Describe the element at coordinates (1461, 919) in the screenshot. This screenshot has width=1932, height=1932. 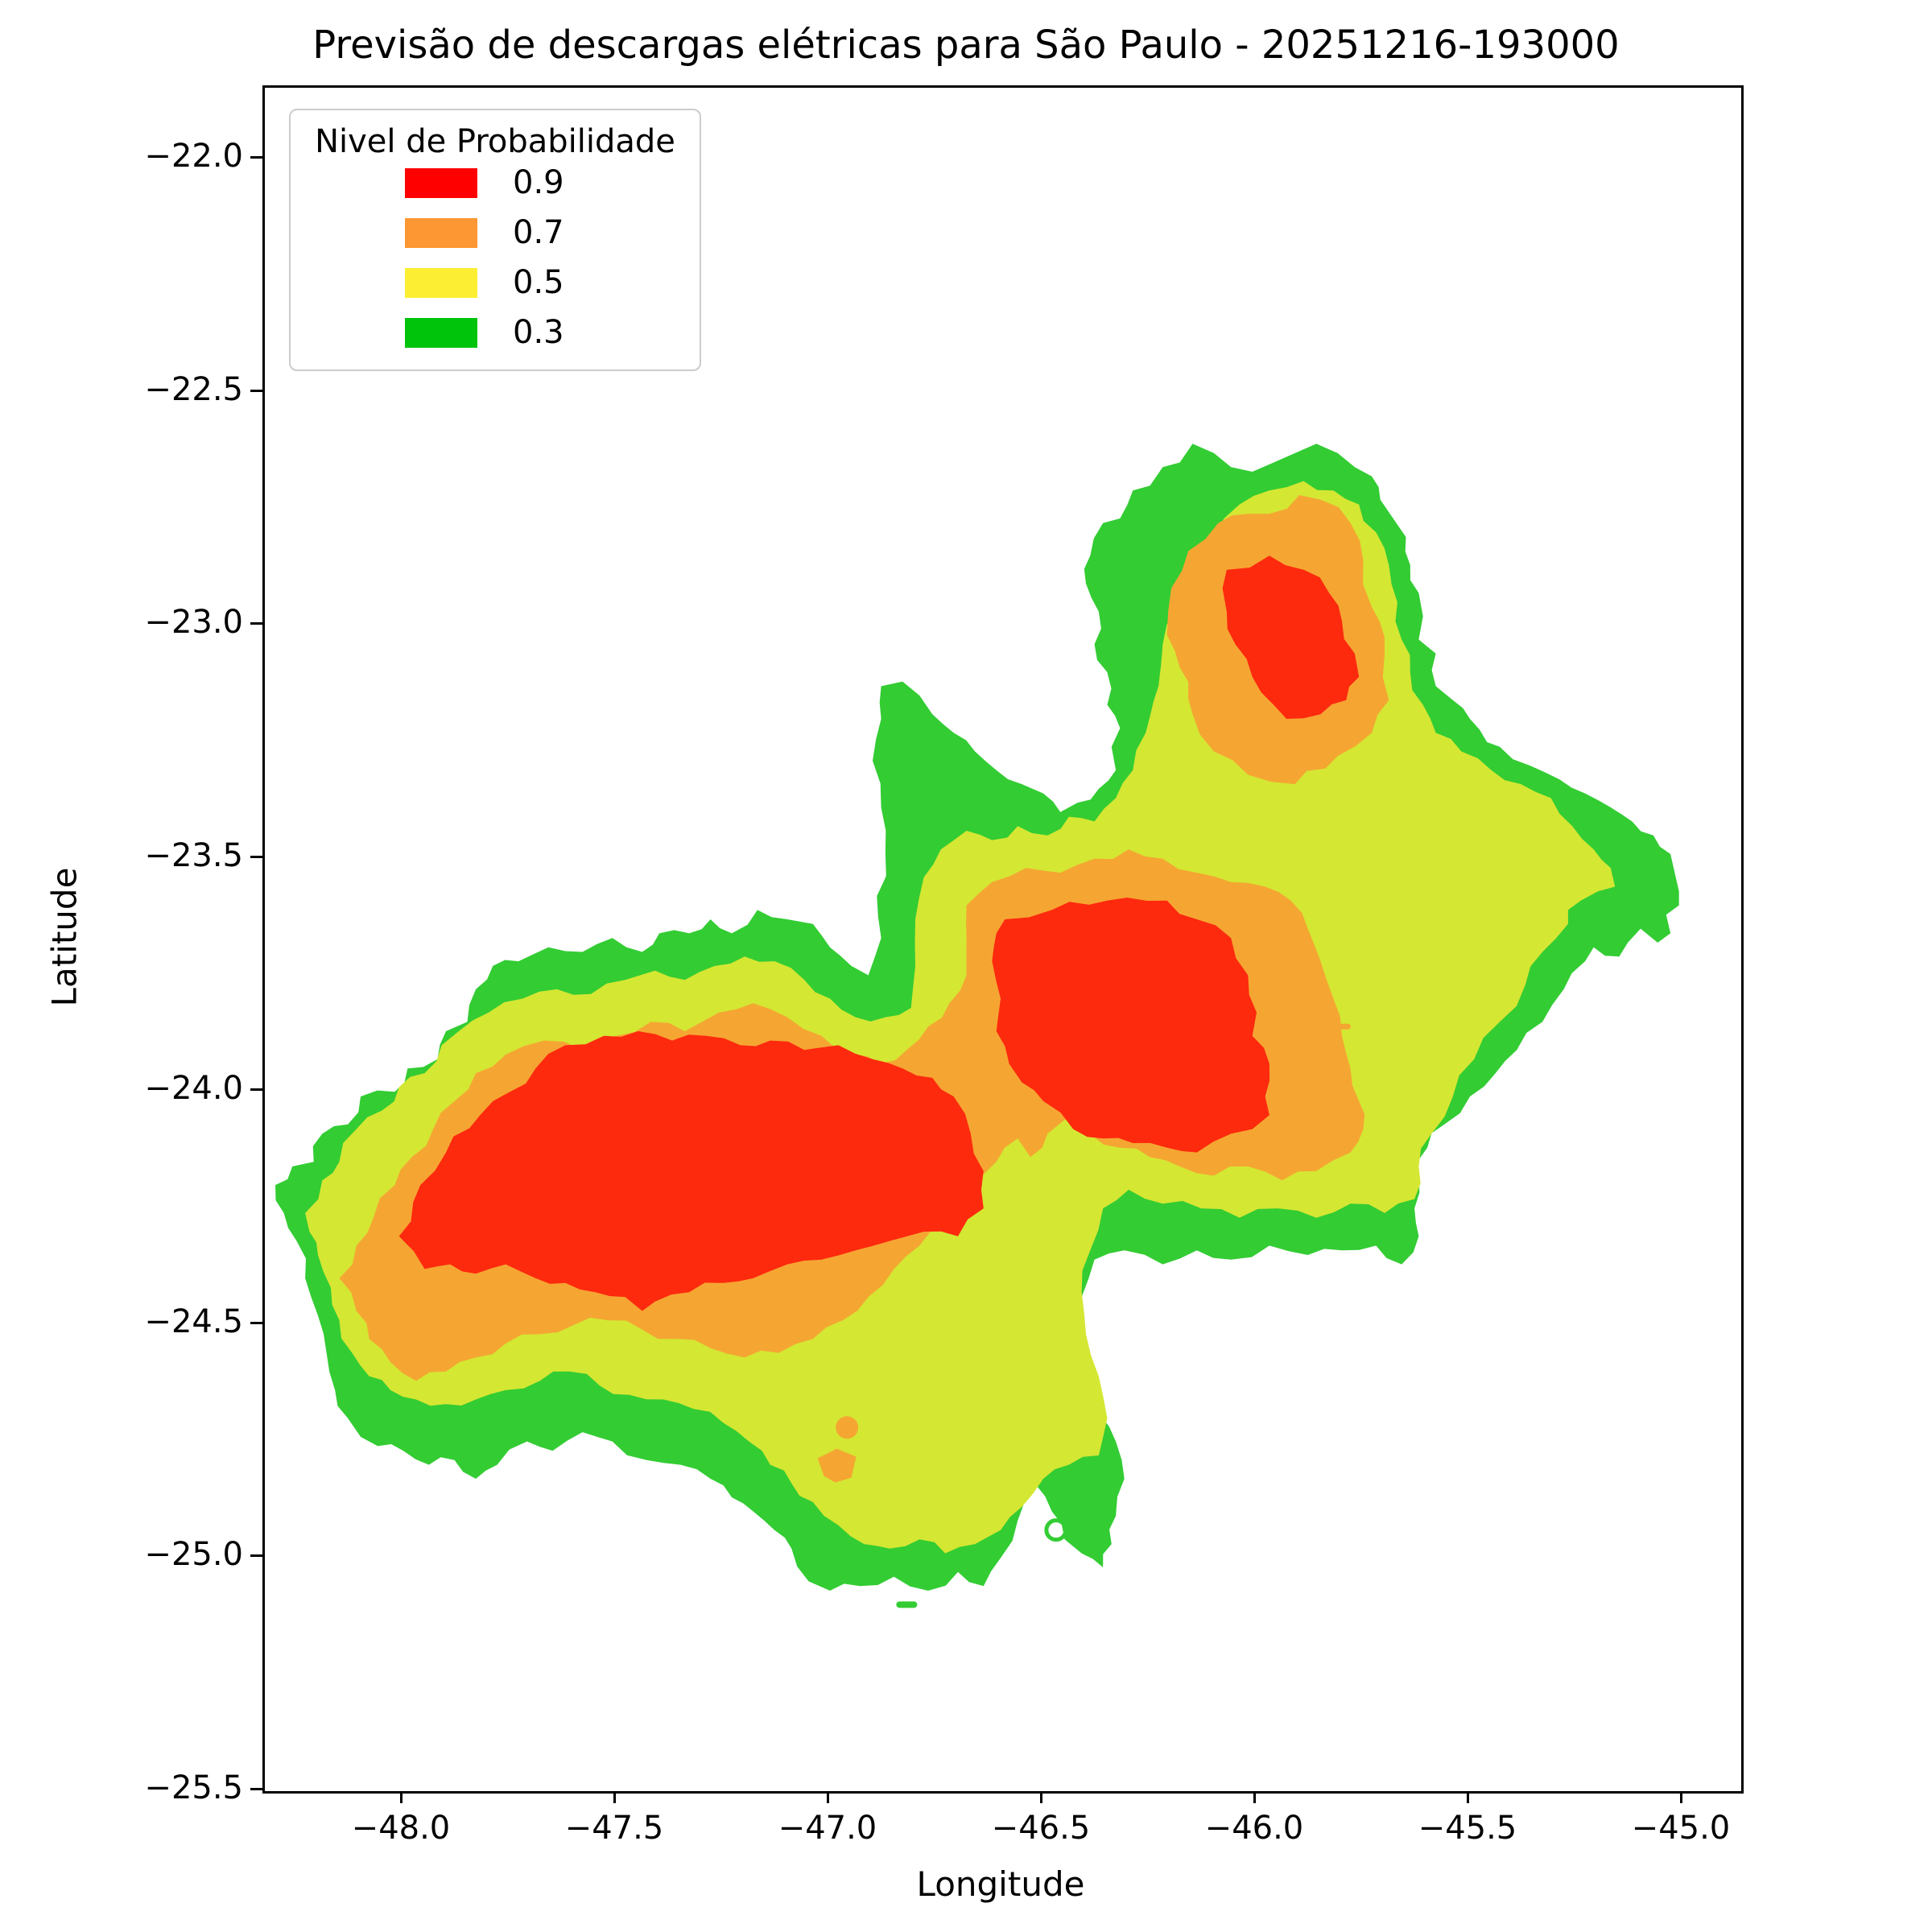
I see `marker-yellow-dash` at that location.